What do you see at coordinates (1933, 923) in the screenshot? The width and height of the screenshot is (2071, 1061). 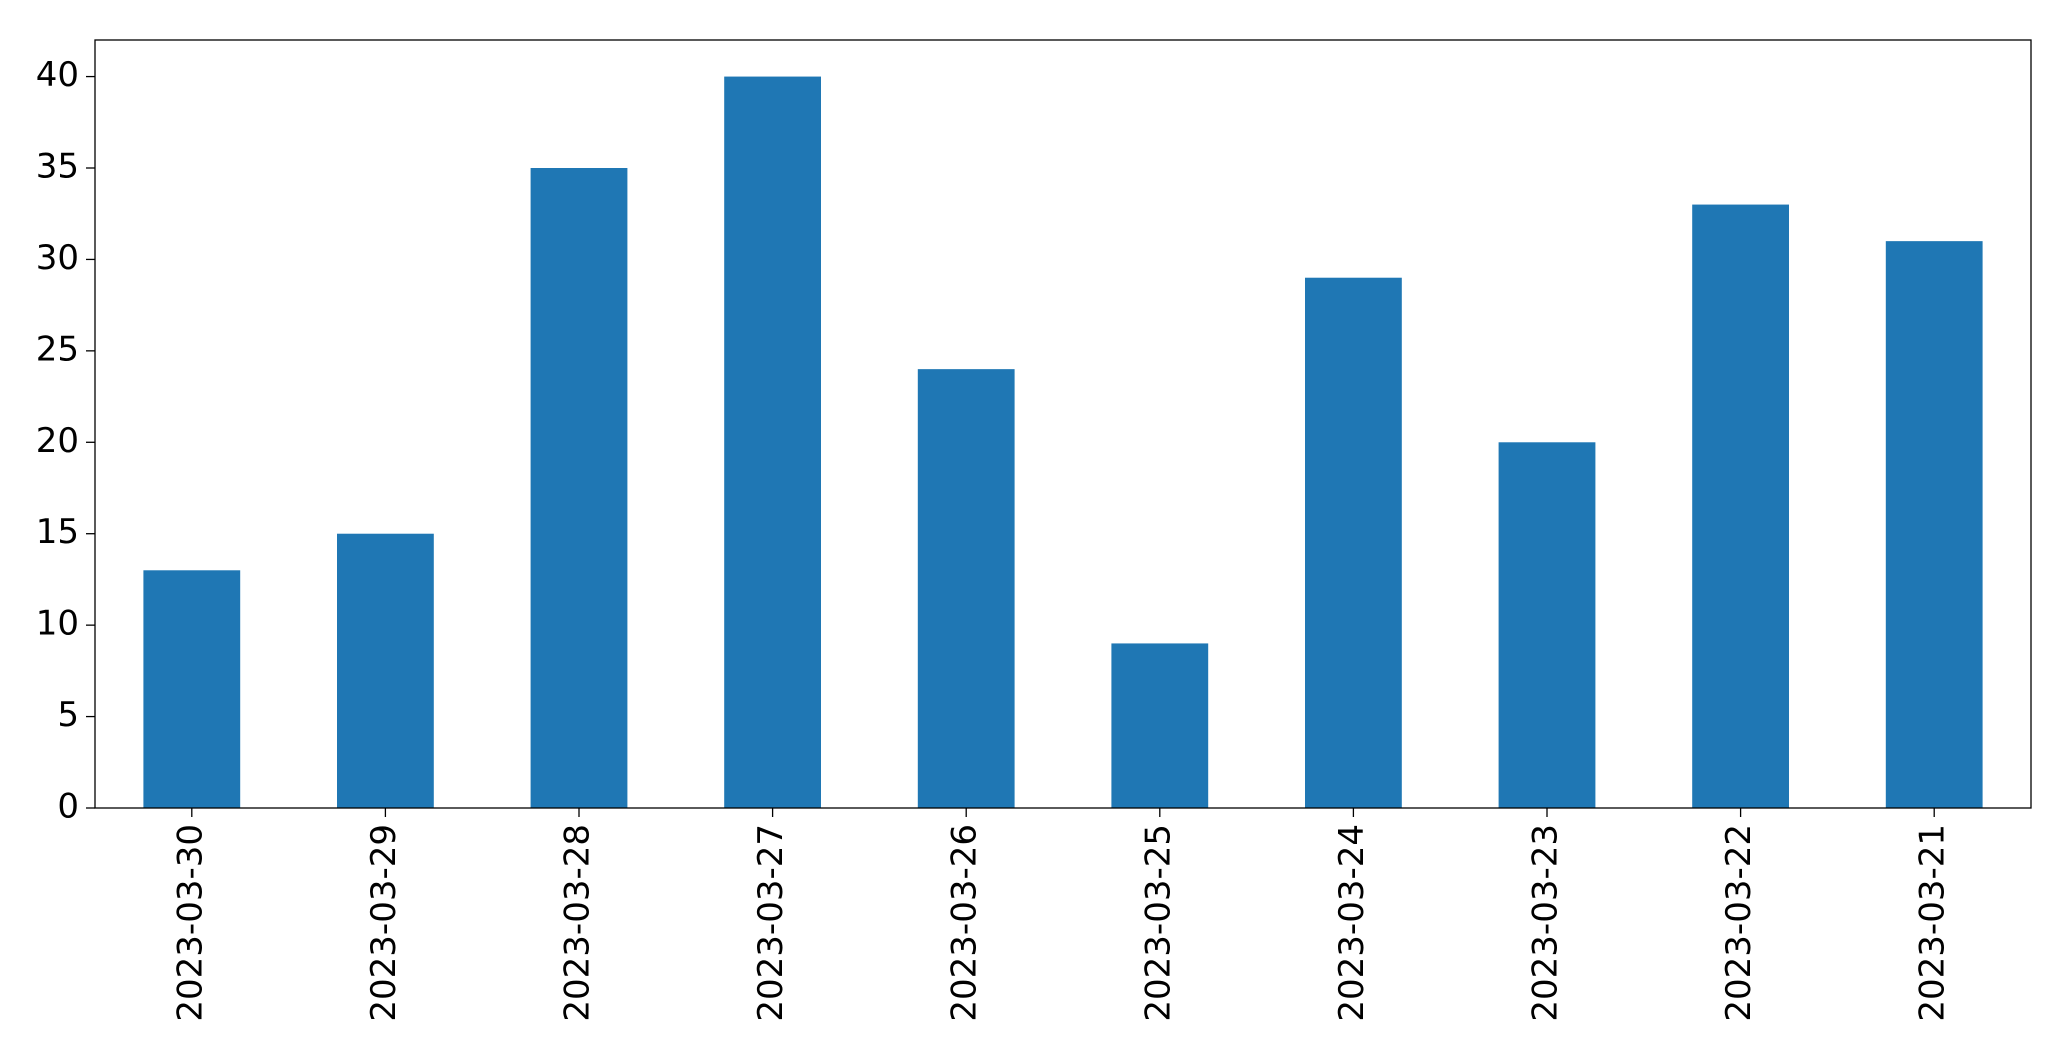 I see `x-tick-label: 2023-03-21` at bounding box center [1933, 923].